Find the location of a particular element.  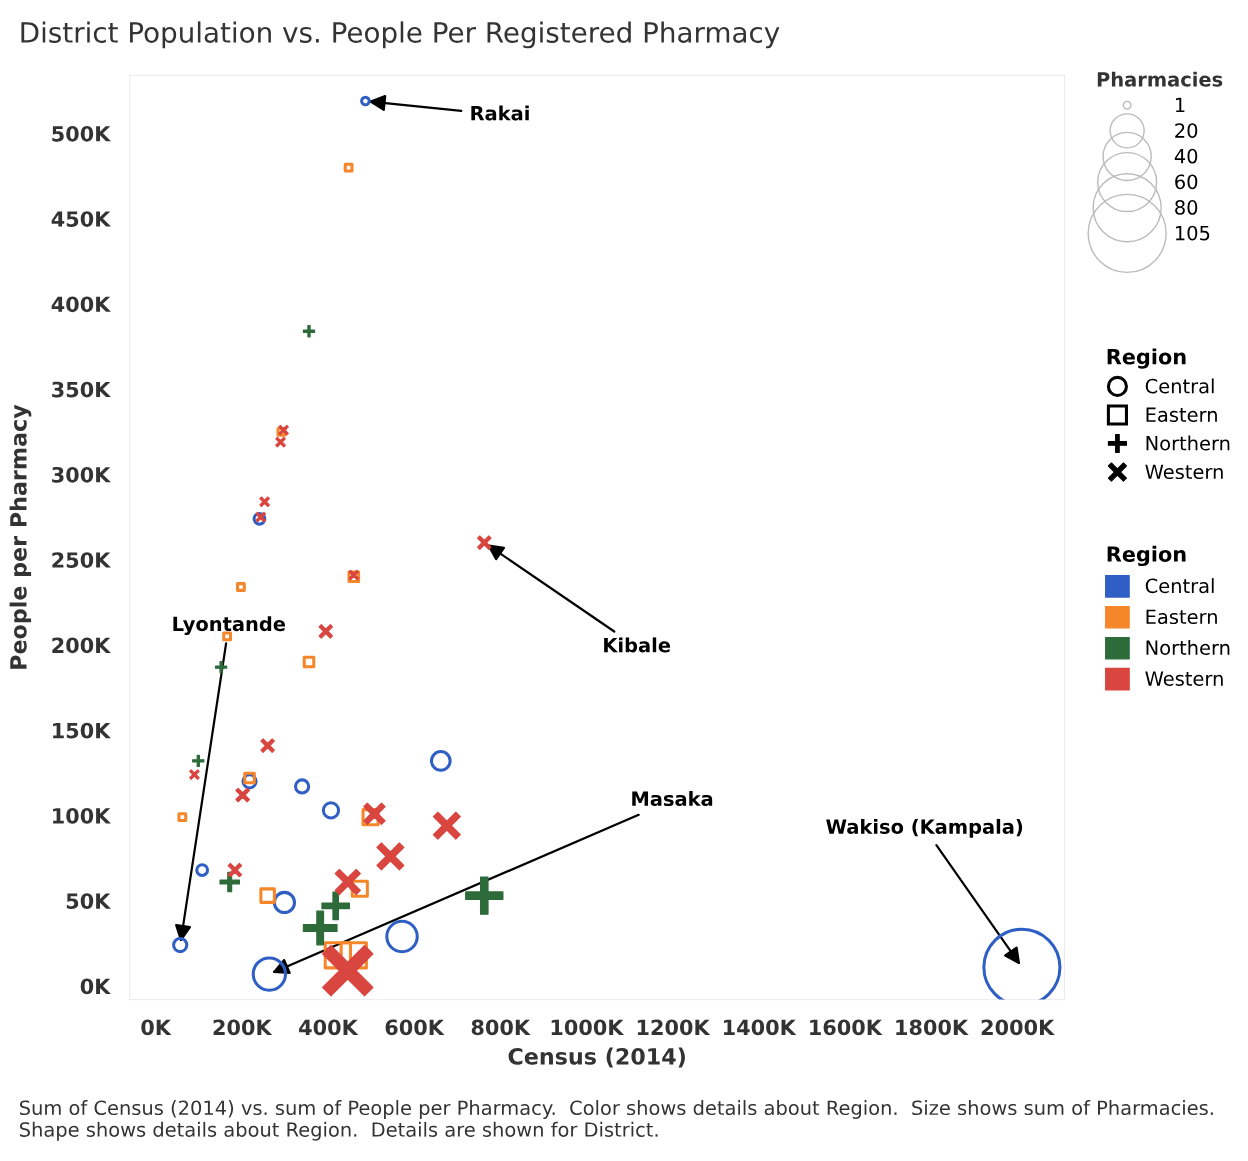

y-tick-label: 100K is located at coordinates (82, 815).